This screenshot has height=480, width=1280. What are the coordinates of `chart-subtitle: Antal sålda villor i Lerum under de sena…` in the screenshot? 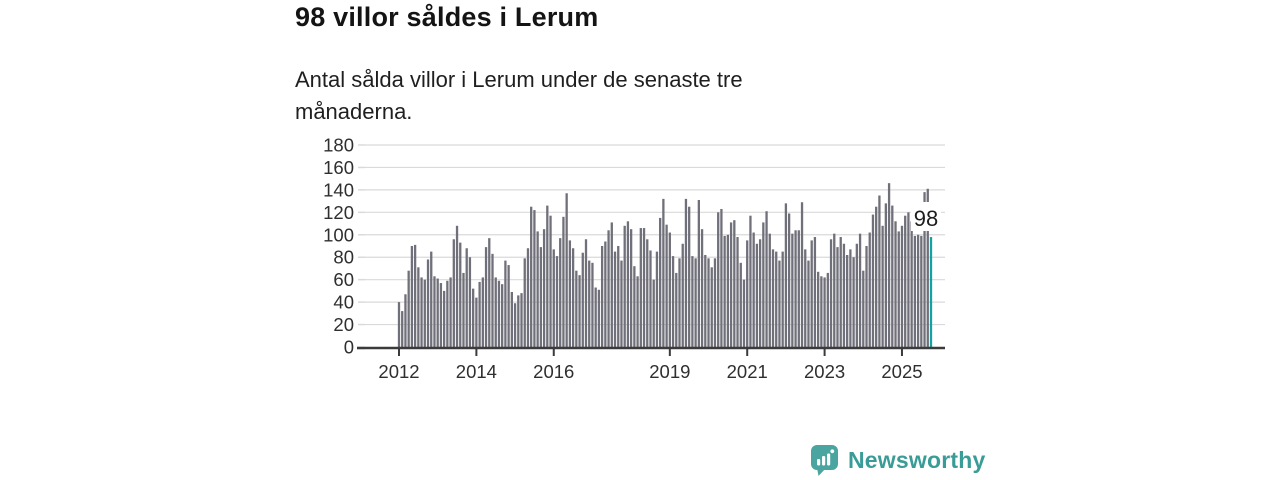 It's located at (519, 96).